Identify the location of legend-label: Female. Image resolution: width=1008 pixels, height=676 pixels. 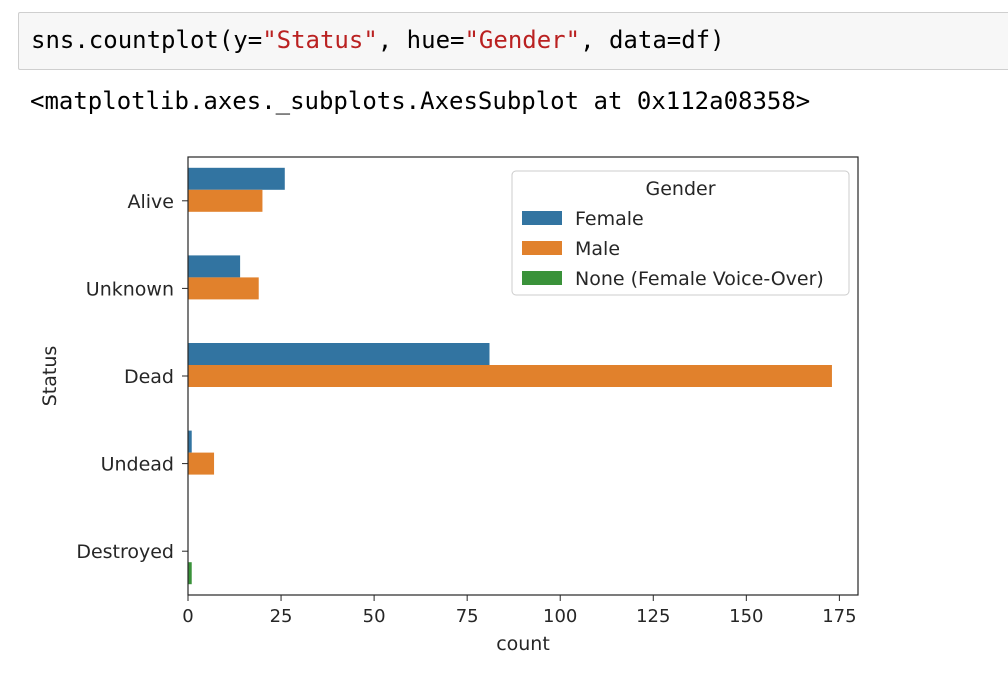
(609, 219).